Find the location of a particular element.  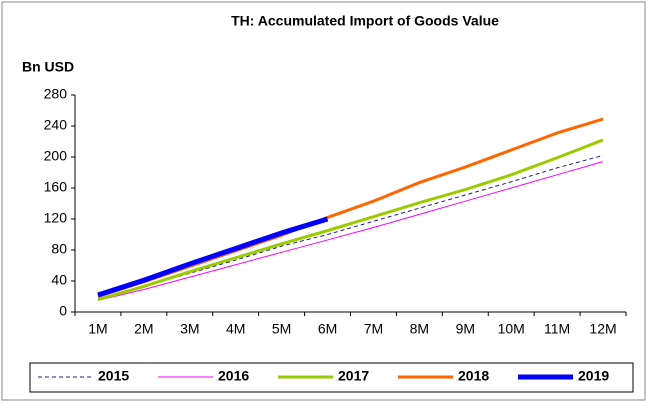

x-tick-label: 4M is located at coordinates (235, 329).